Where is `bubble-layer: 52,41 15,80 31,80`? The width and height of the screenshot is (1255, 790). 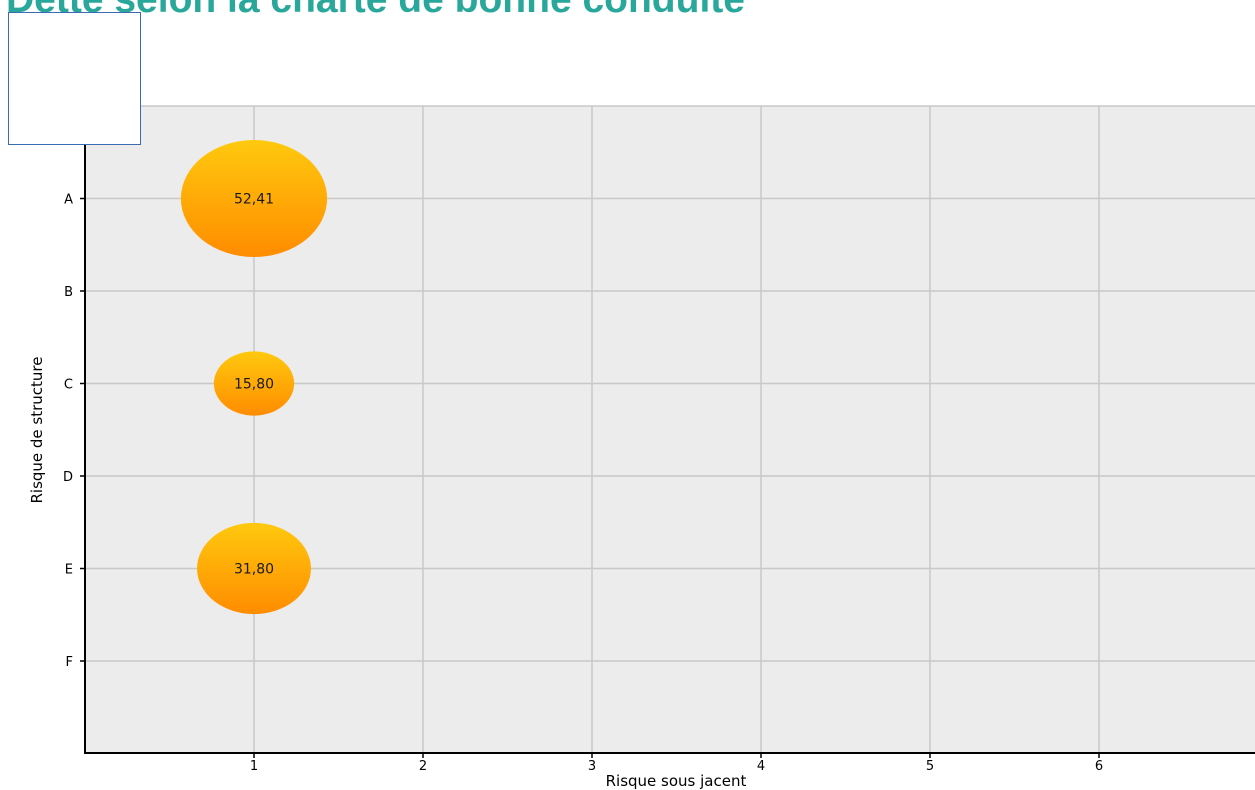 bubble-layer: 52,41 15,80 31,80 is located at coordinates (254, 377).